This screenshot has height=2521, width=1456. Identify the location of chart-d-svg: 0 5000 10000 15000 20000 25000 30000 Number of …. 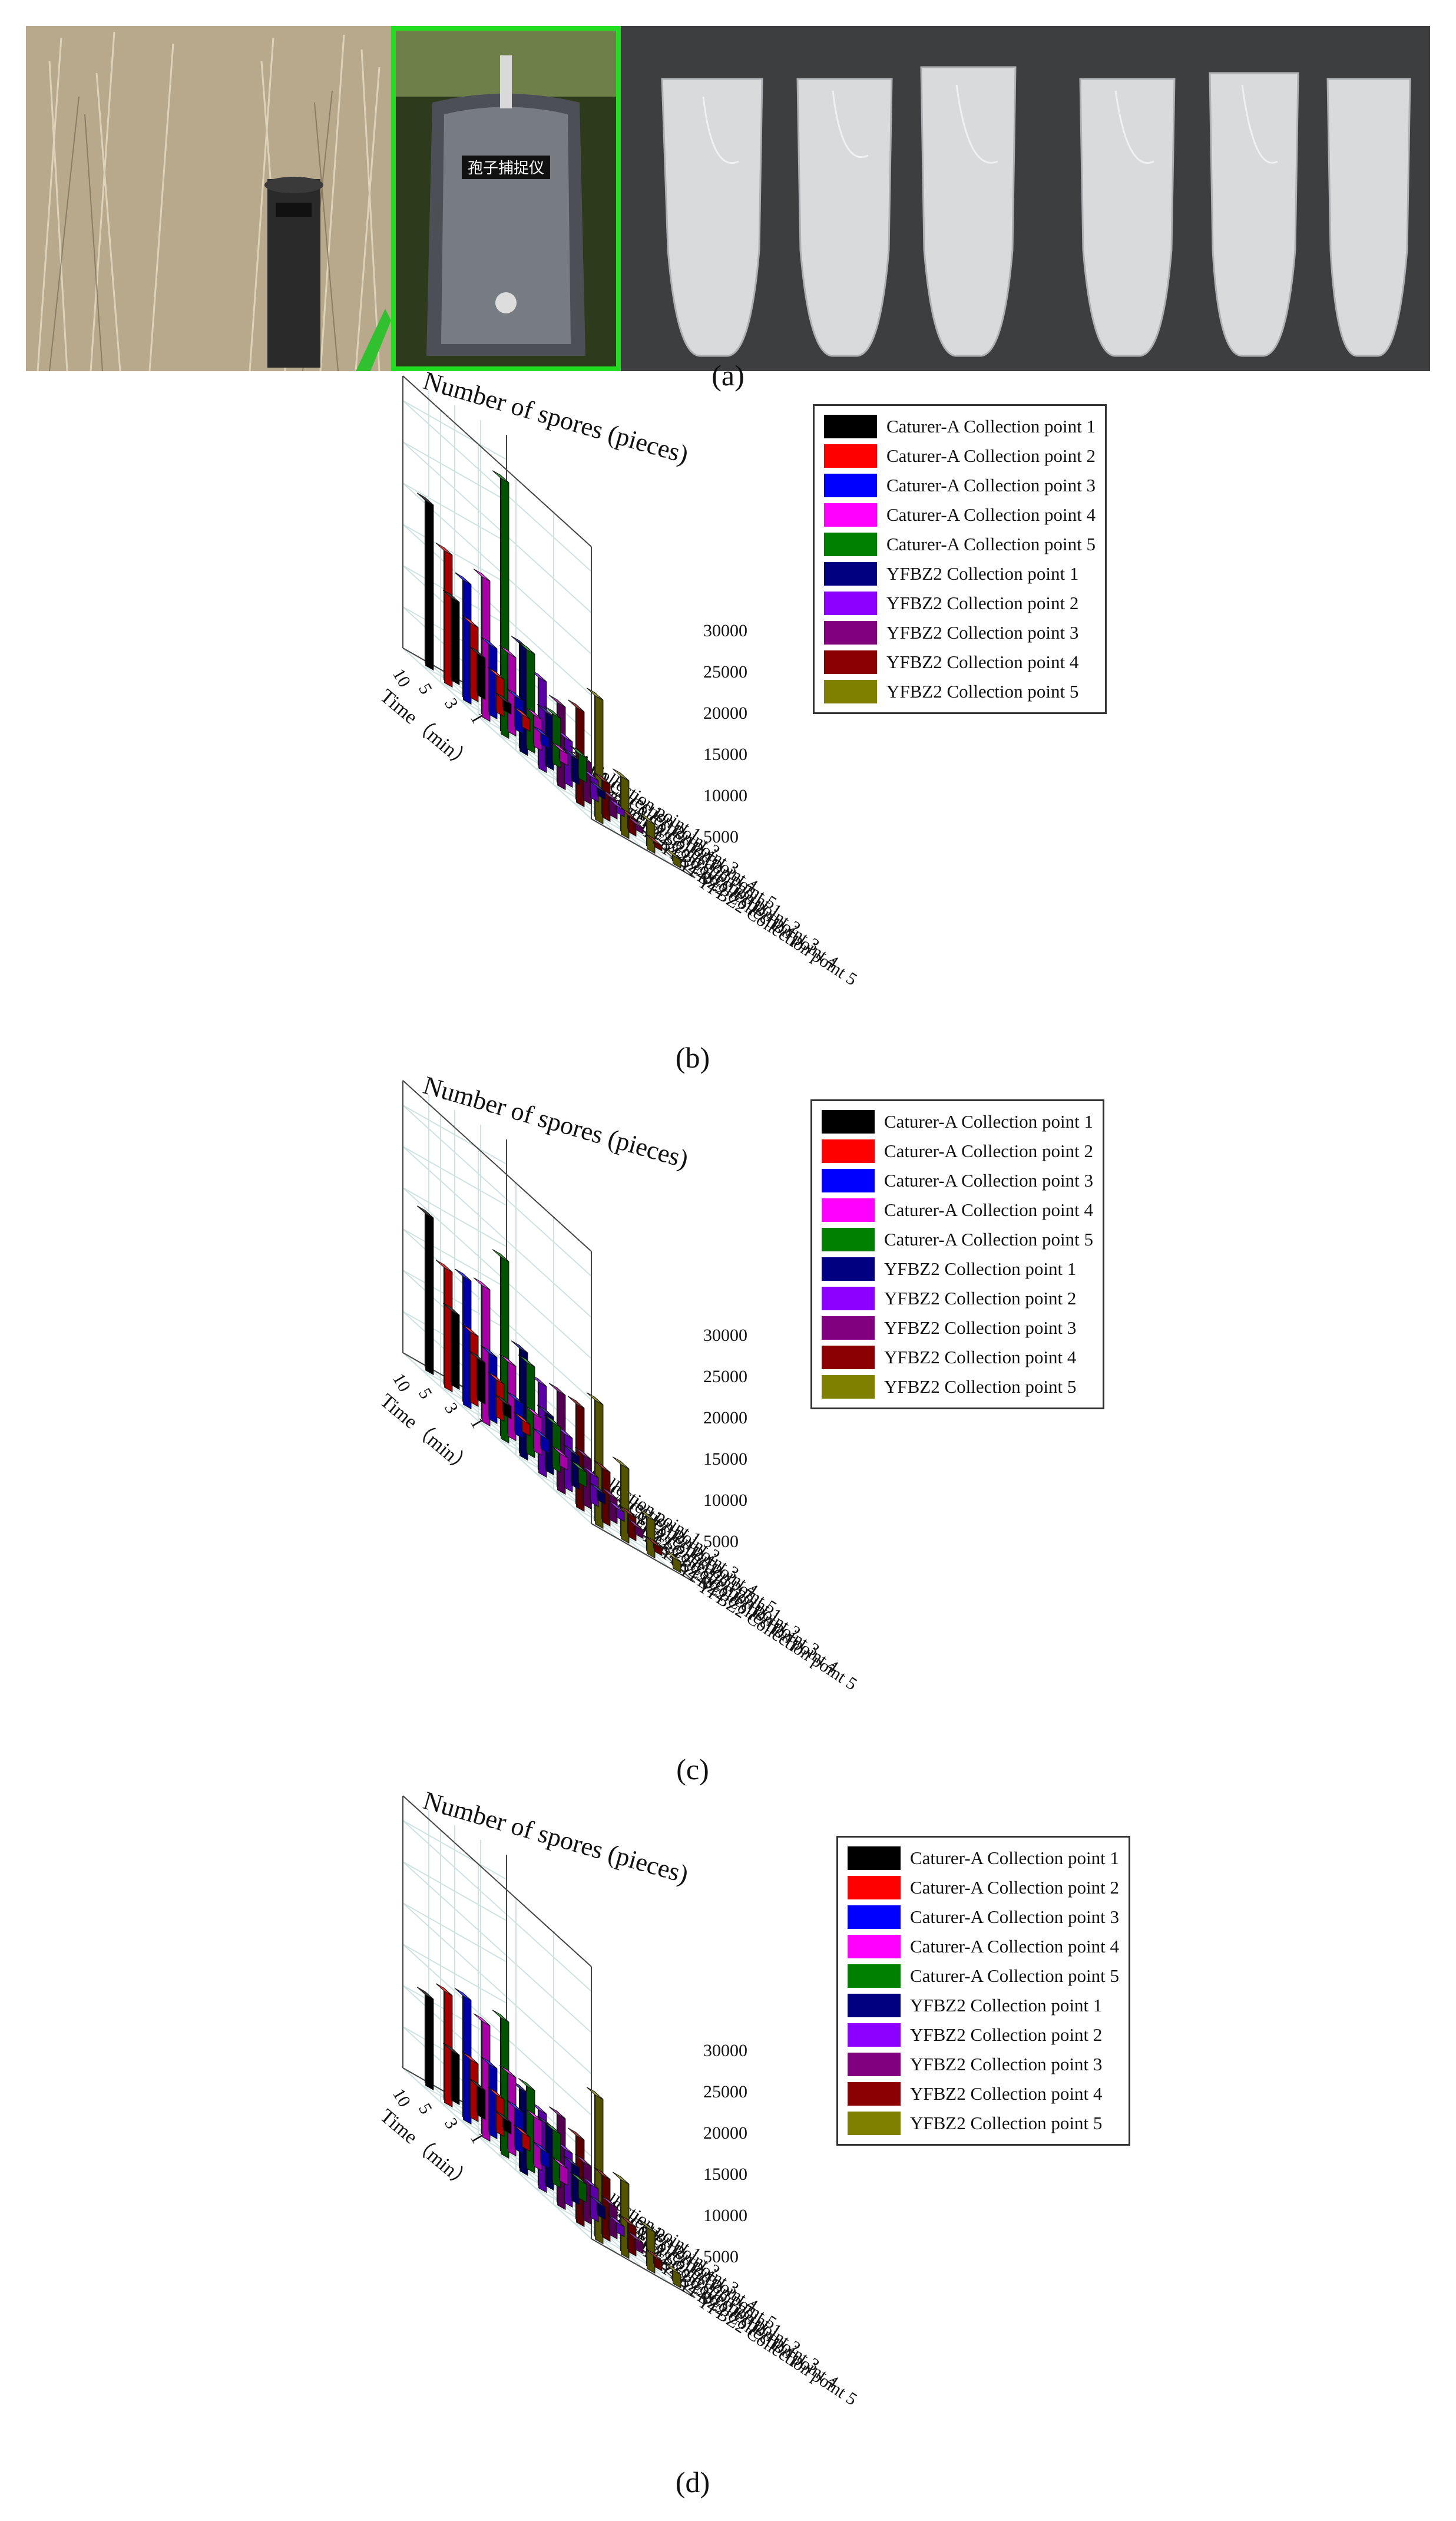
(618, 2100).